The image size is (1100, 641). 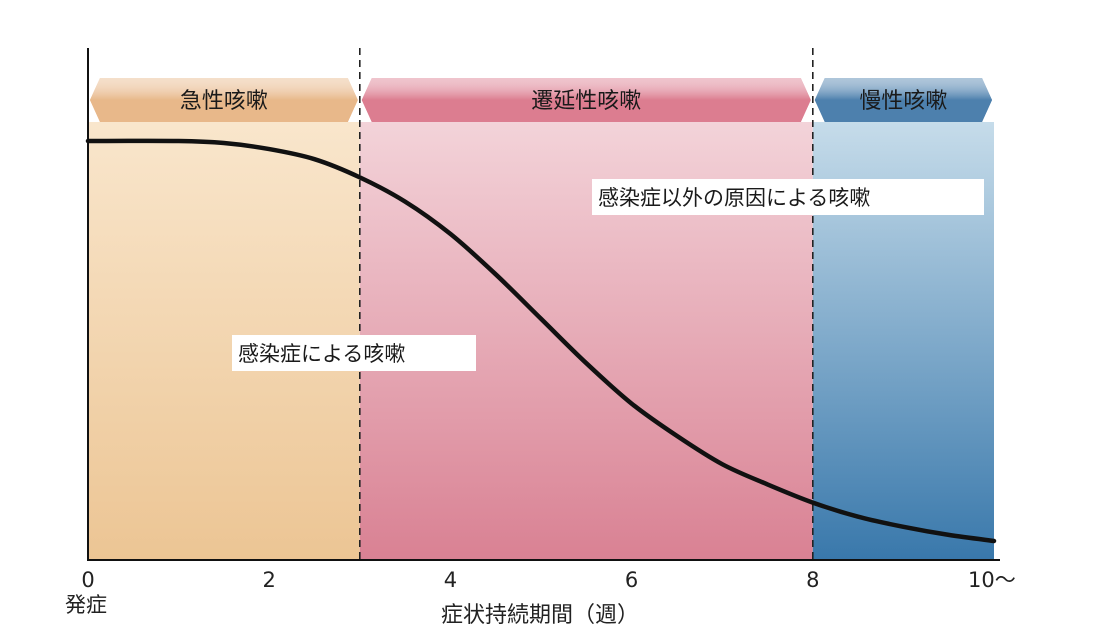 I want to click on phase-banners: 急性咳嗽 遷延性咳嗽 慢性咳嗽, so click(x=541, y=100).